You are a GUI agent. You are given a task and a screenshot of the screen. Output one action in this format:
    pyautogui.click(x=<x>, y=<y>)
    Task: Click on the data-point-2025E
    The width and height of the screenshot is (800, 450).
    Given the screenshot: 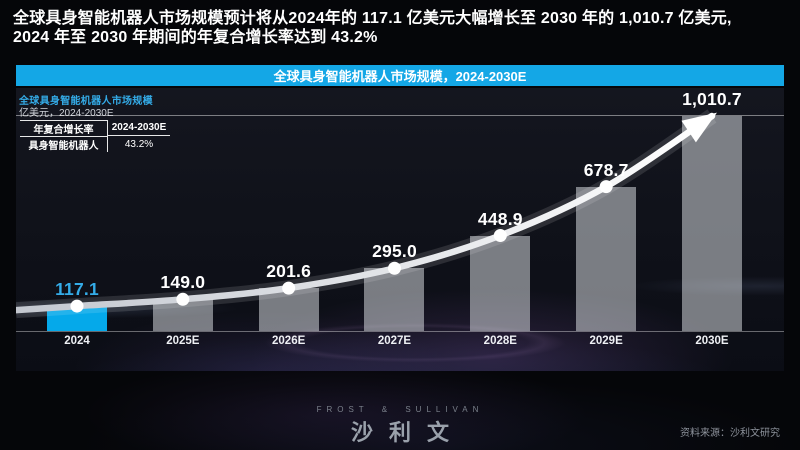 What is the action you would take?
    pyautogui.click(x=183, y=299)
    